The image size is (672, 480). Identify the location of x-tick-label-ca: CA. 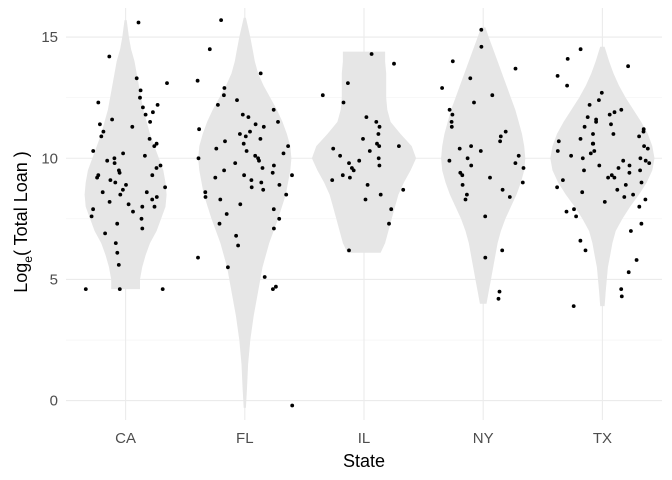
(125, 438).